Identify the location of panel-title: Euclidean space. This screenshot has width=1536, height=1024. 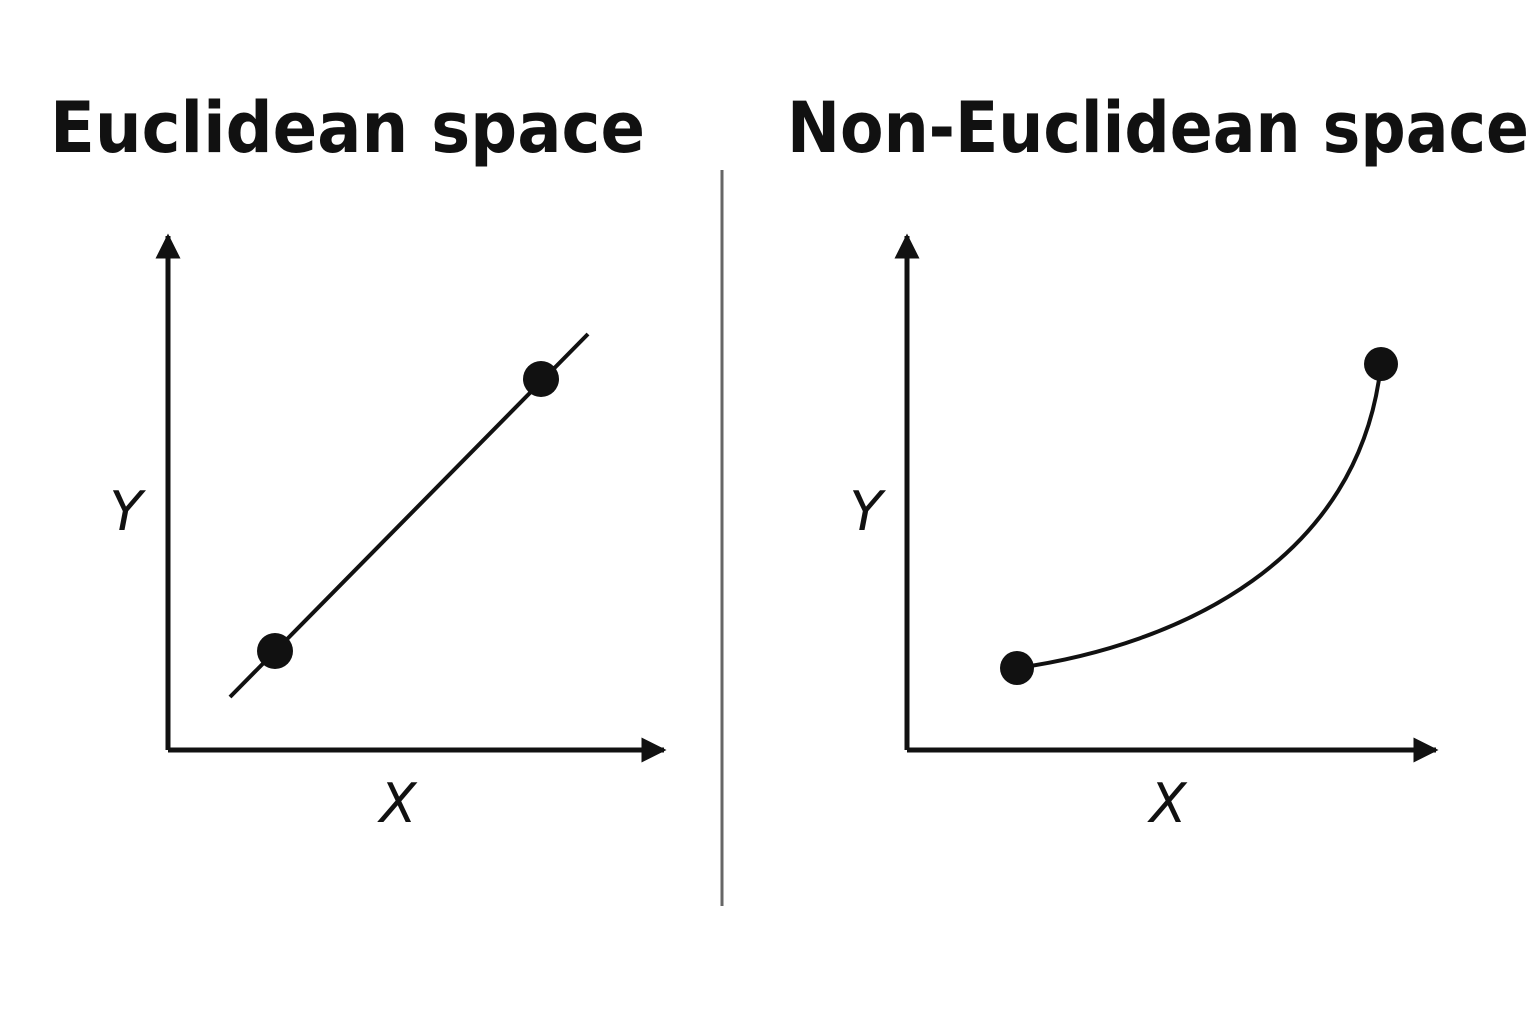
(347, 128).